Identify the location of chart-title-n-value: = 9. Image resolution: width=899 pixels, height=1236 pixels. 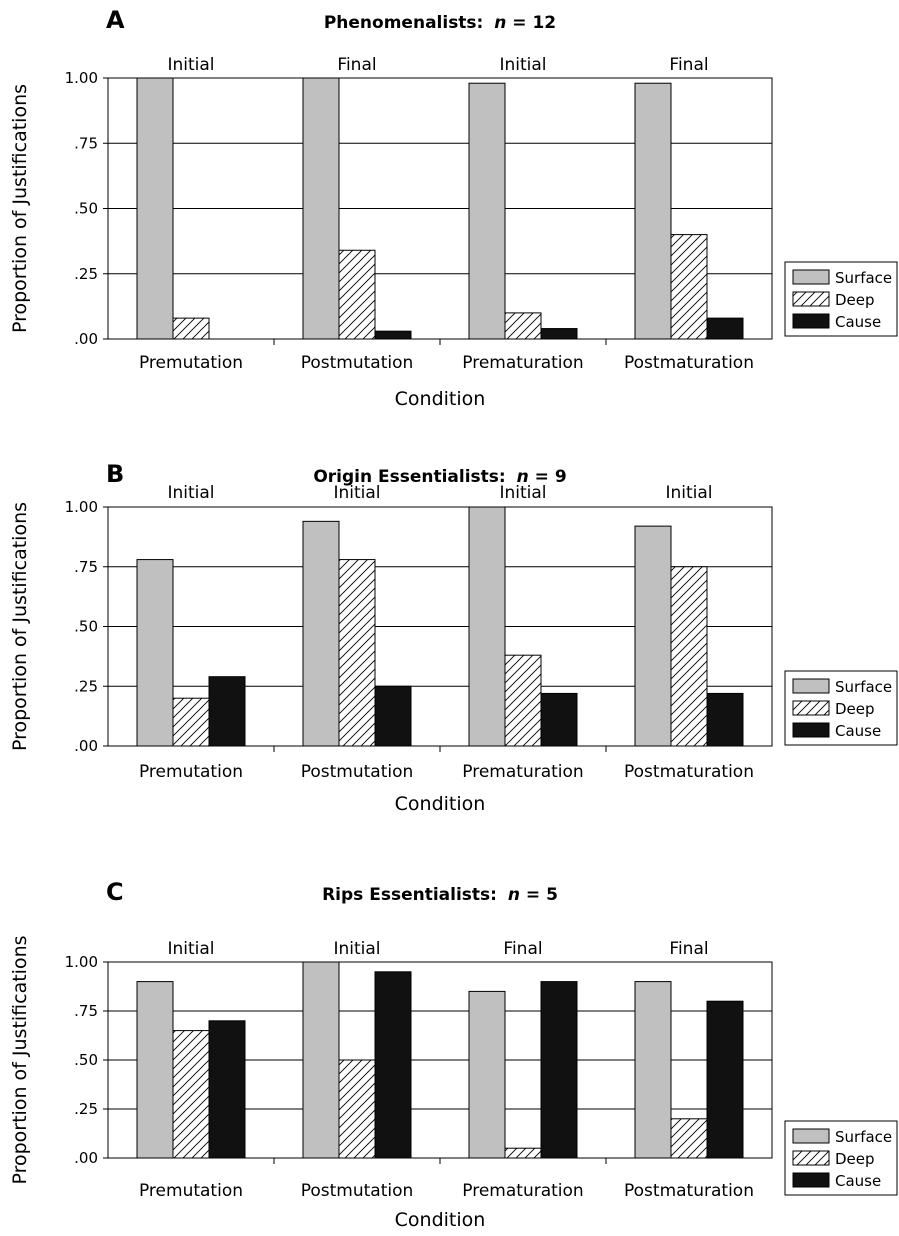
(548, 477).